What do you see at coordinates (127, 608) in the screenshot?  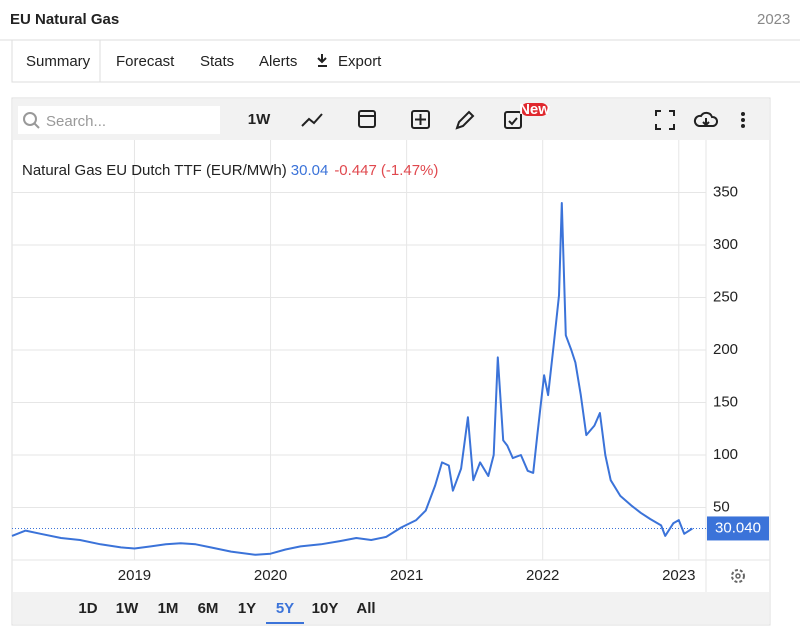 I see `range-button: 1W` at bounding box center [127, 608].